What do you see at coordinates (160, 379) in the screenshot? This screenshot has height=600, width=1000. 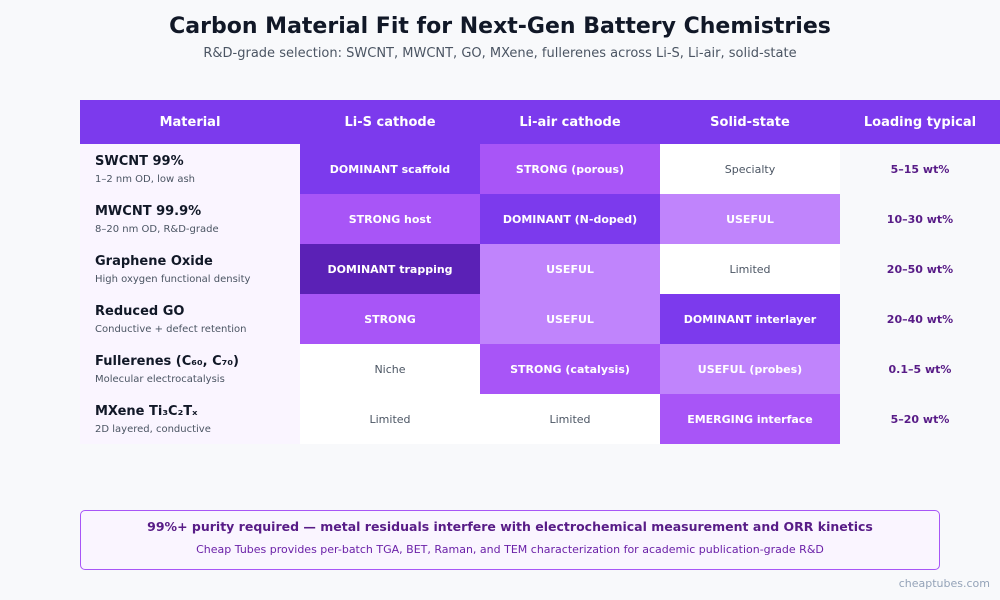 I see `material-spec: Molecular electrocatalysis` at bounding box center [160, 379].